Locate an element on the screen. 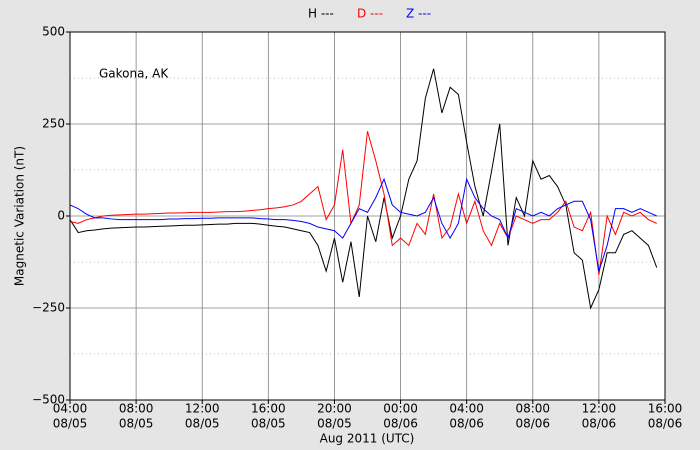  legend-entry: D --- is located at coordinates (370, 14).